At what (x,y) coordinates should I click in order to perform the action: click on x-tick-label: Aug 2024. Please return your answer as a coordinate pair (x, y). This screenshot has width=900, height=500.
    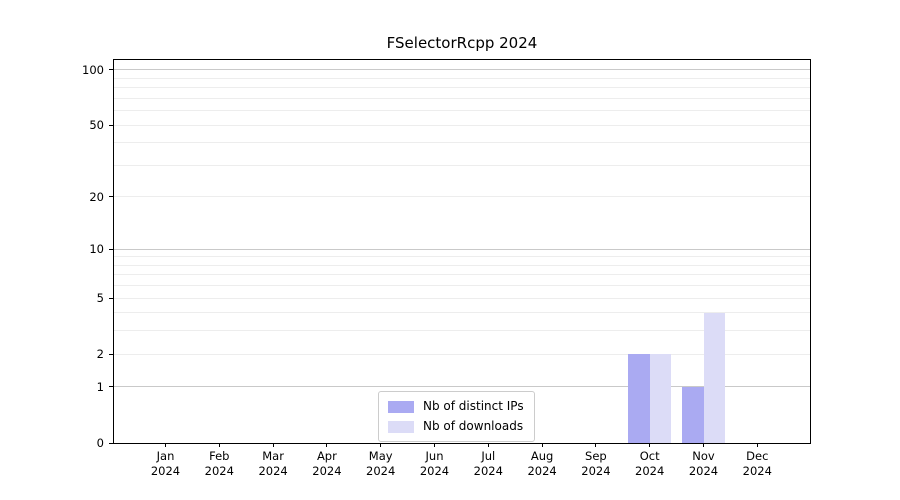
    Looking at the image, I should click on (542, 463).